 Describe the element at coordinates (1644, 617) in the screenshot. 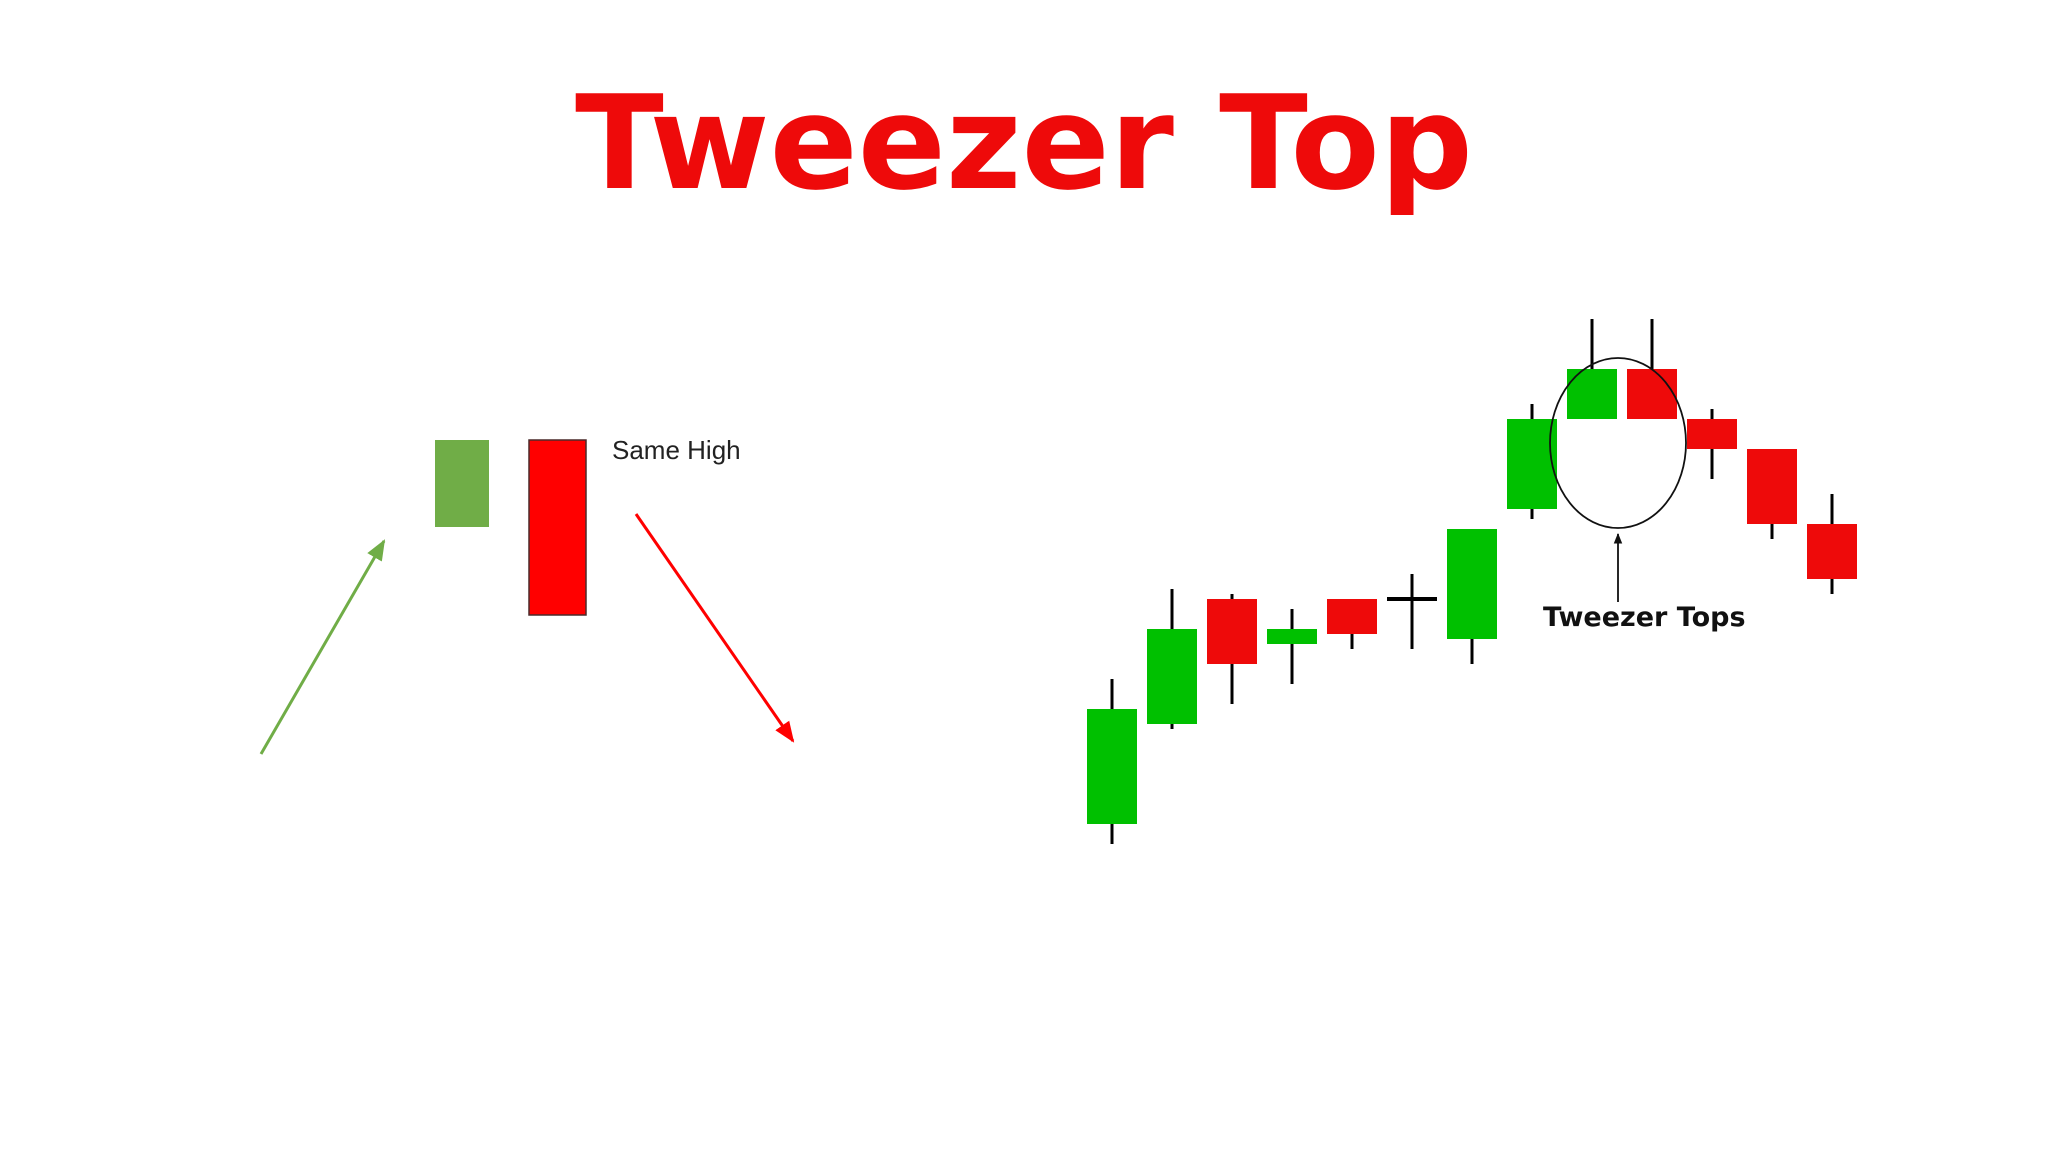

I see `tweezer-tops-label: Tweezer Tops` at that location.